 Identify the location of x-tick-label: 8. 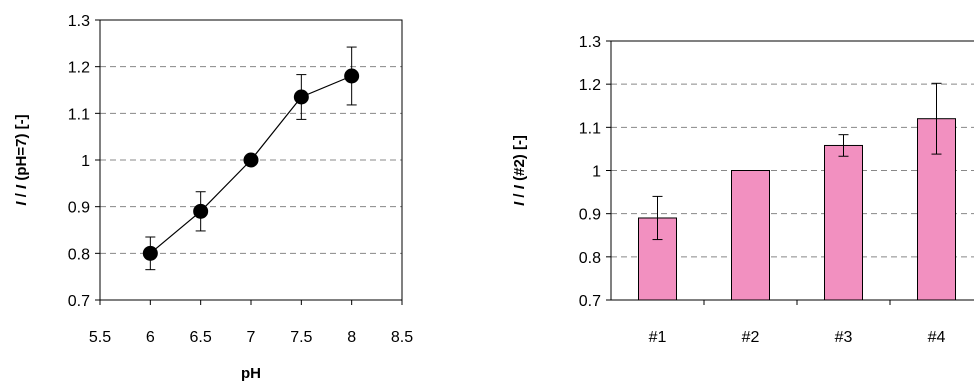
(351, 337).